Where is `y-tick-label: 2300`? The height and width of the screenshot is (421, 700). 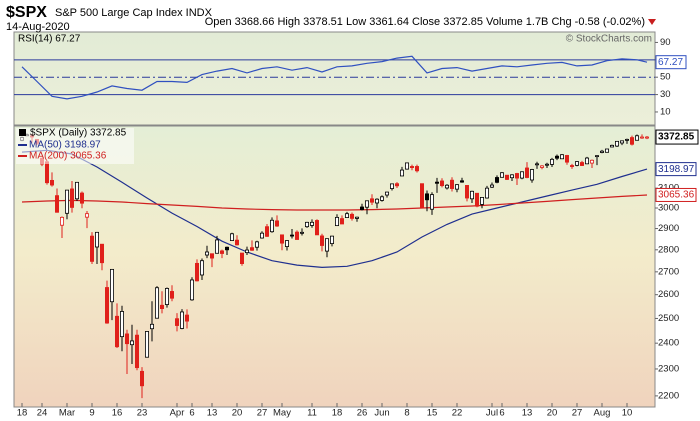
y-tick-label: 2300 is located at coordinates (668, 368).